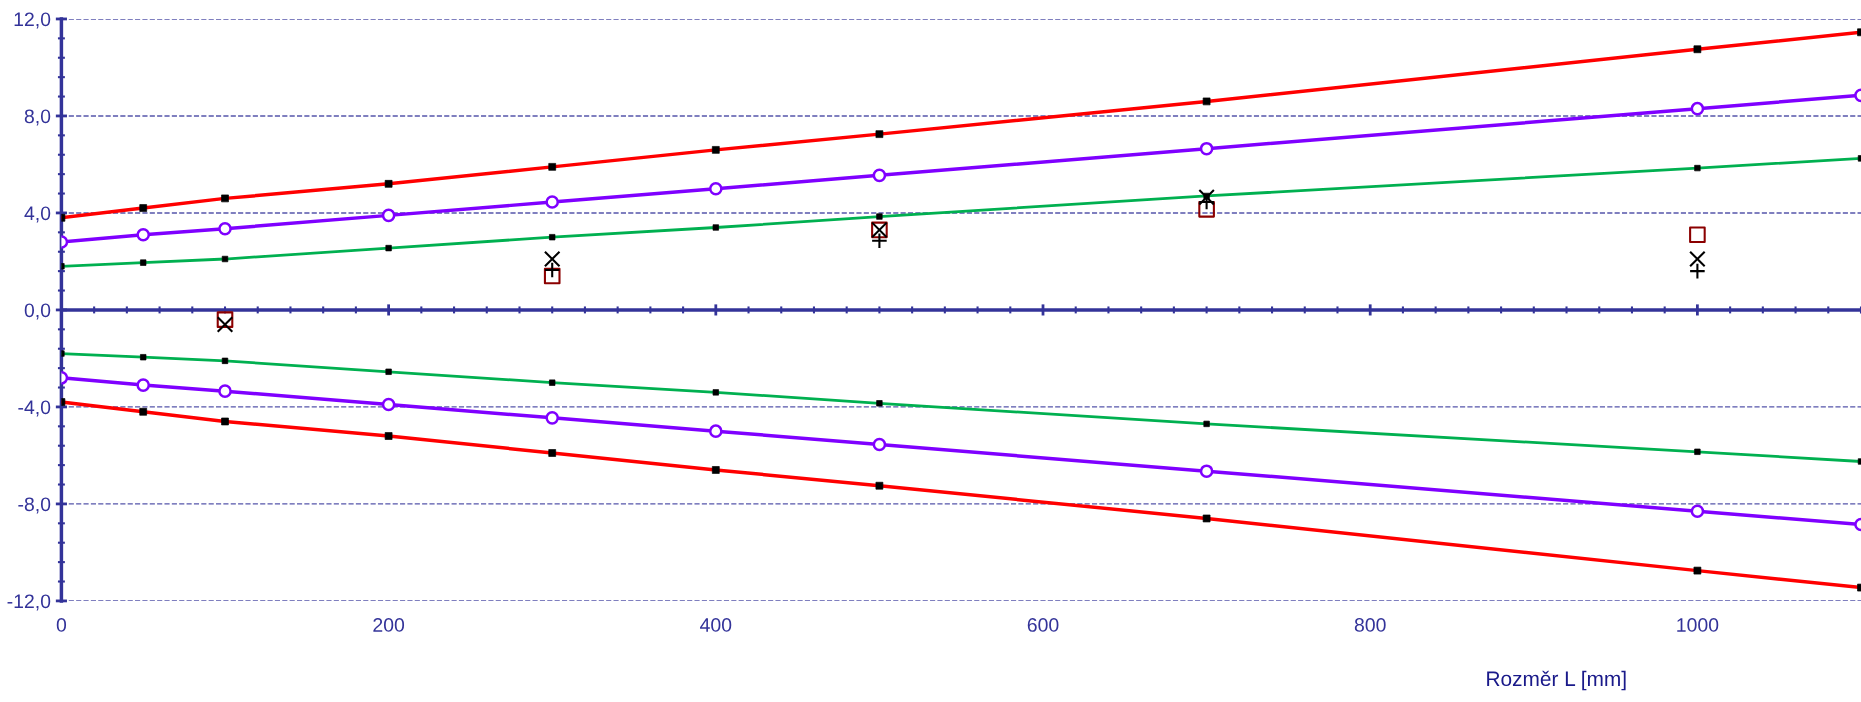 The image size is (1861, 702). What do you see at coordinates (29, 602) in the screenshot?
I see `y-tick-label: -12,0` at bounding box center [29, 602].